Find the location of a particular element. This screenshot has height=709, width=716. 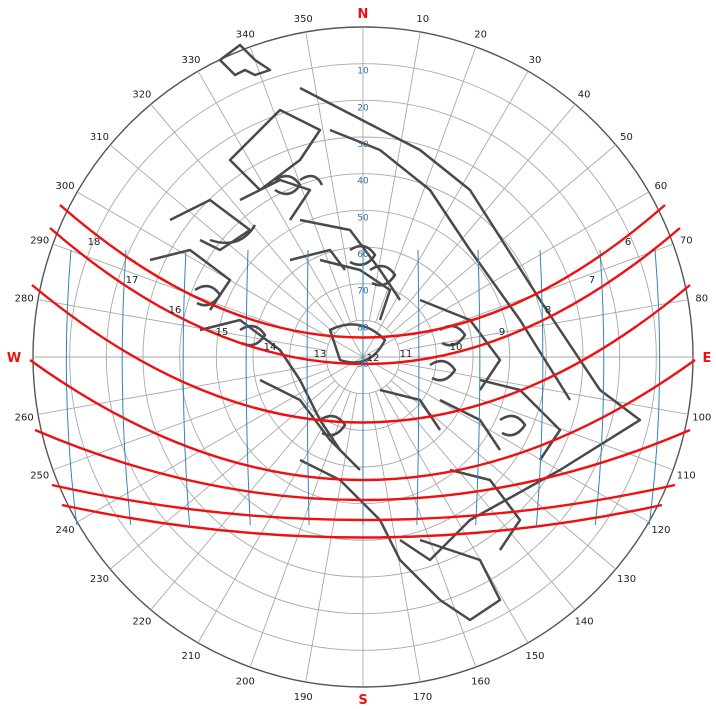

hour-label: 12 is located at coordinates (373, 358).